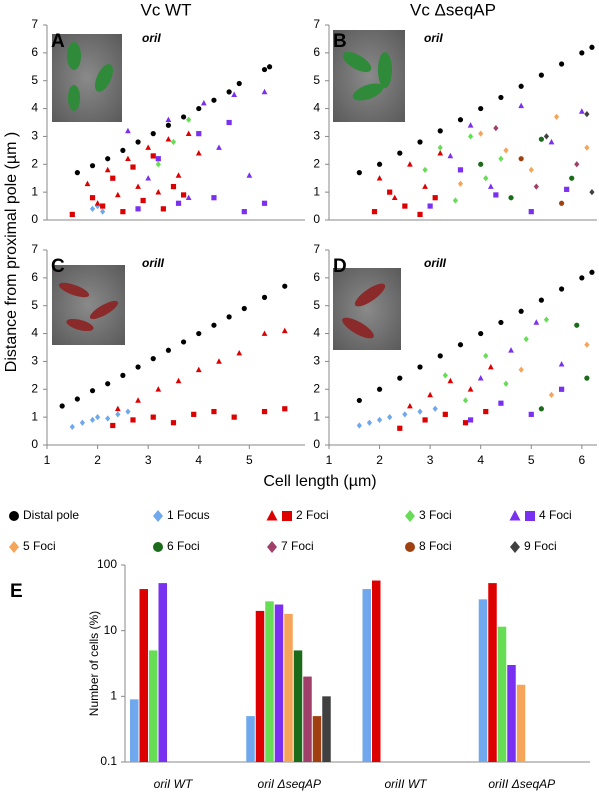  What do you see at coordinates (34, 416) in the screenshot?
I see `y-tick-label: 1` at bounding box center [34, 416].